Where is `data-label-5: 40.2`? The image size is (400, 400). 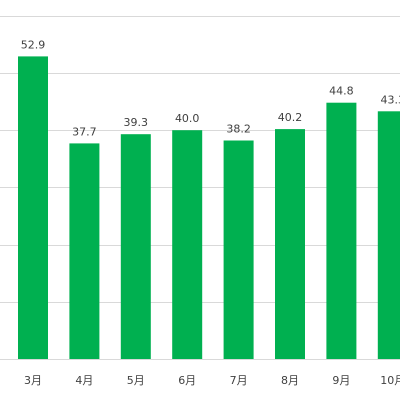 data-label-5: 40.2 is located at coordinates (290, 117).